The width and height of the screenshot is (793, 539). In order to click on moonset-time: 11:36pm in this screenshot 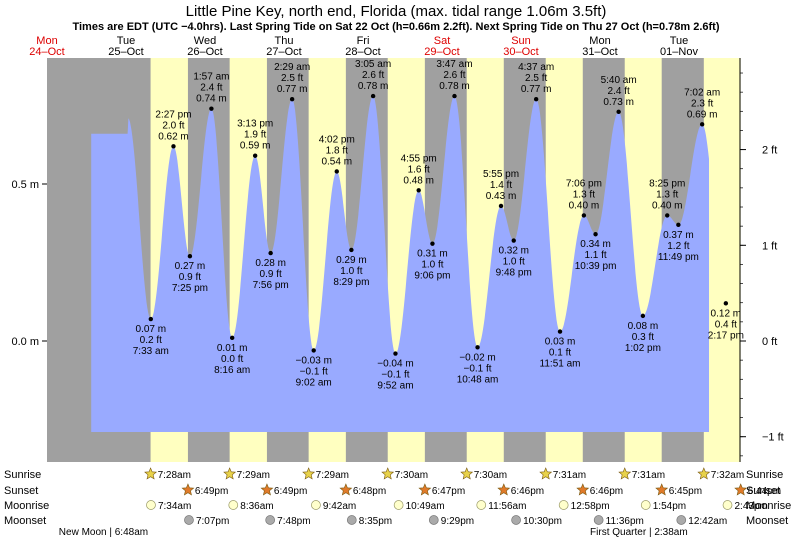, I will do `click(625, 521)`.